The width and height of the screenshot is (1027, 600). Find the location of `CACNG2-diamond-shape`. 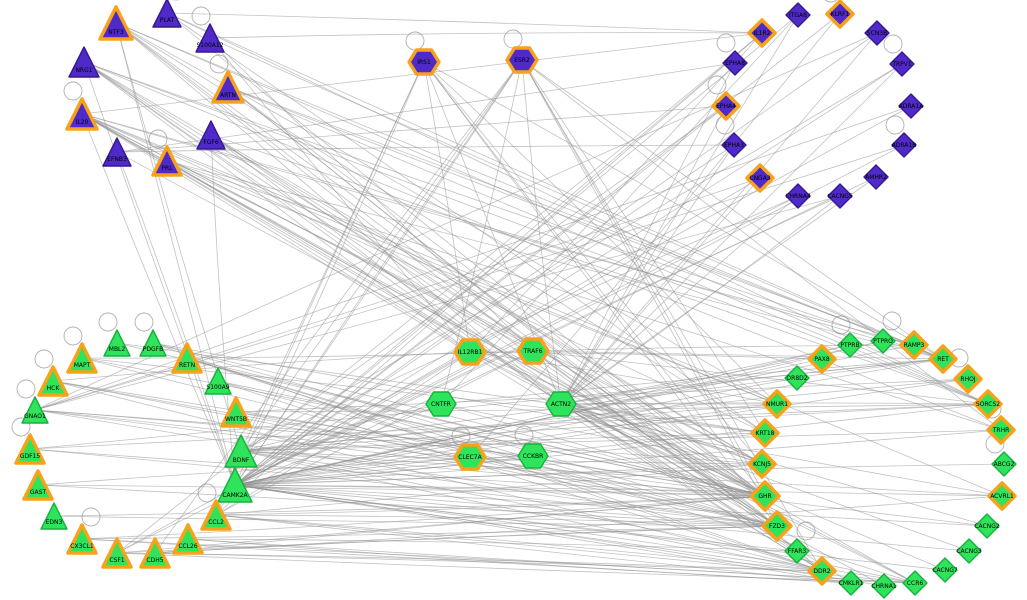

CACNG2-diamond-shape is located at coordinates (987, 526).